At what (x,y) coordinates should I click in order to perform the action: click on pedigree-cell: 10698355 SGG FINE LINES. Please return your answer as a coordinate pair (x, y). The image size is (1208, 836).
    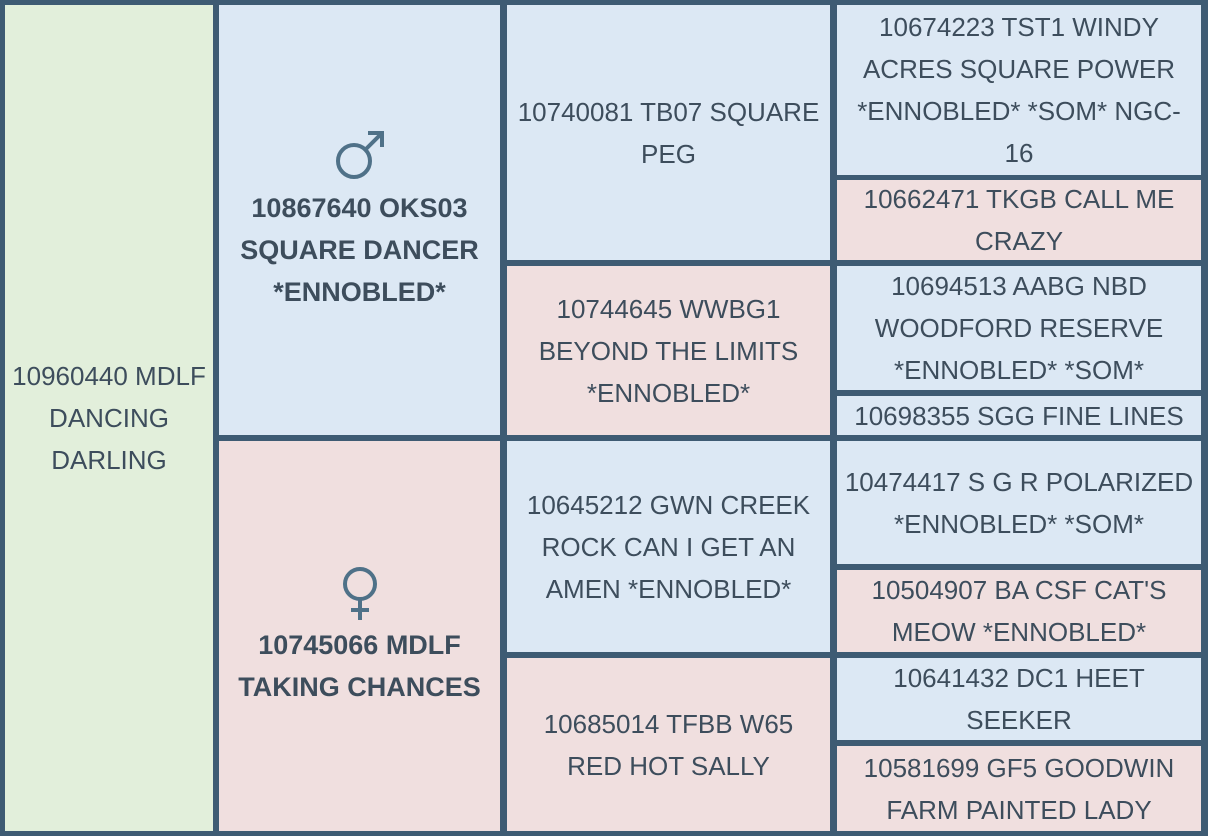
    Looking at the image, I should click on (1019, 415).